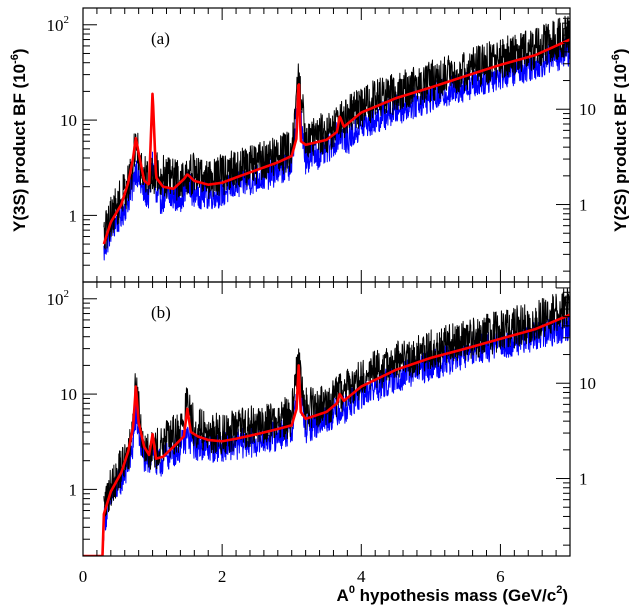  Describe the element at coordinates (58, 298) in the screenshot. I see `y-tick-label-left-b: 102` at that location.